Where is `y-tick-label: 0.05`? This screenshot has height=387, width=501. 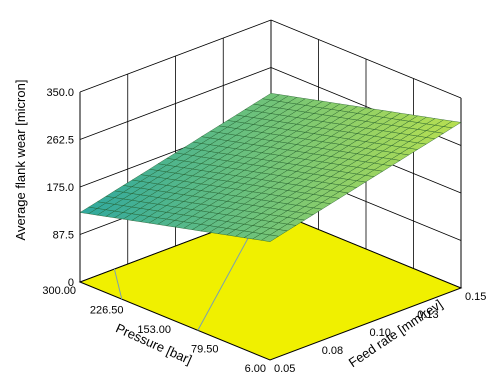
y-tick-label: 0.05 is located at coordinates (284, 369).